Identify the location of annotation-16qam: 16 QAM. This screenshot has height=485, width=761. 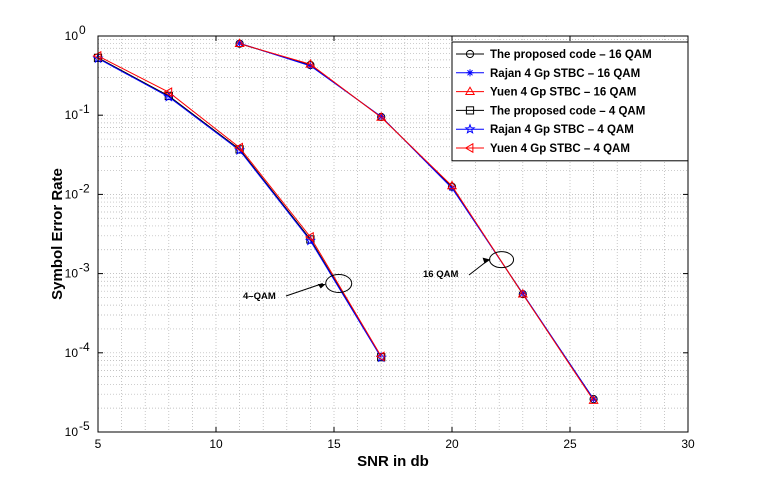
(440, 274).